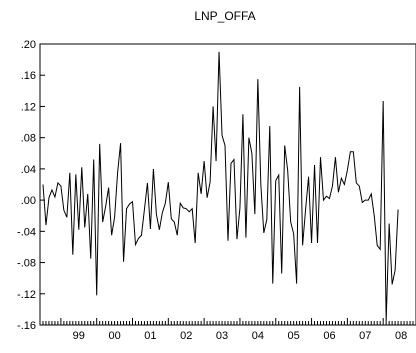  What do you see at coordinates (31, 185) in the screenshot?
I see `y-axis: .20 .16 .12 .08 .04 .00 -.04 -.08 -.12 -.16` at bounding box center [31, 185].